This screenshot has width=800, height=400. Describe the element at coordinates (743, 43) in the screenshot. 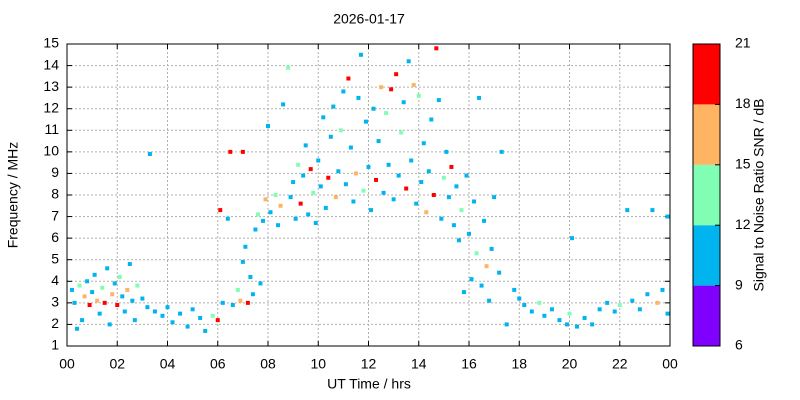

I see `colorbar-tick-label: 21` at that location.